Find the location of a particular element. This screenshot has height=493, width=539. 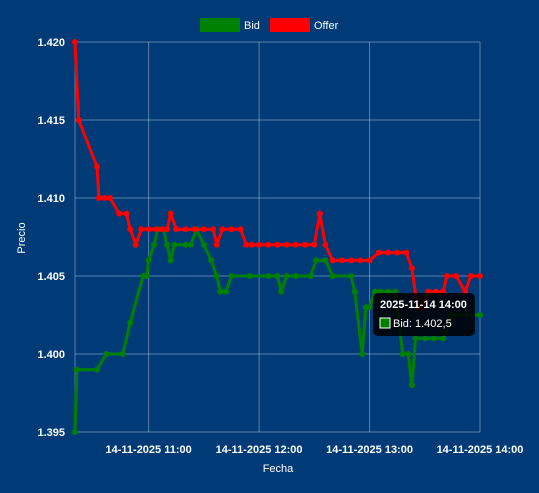

tooltip-title: 2025-11-14 14:00 is located at coordinates (423, 305).